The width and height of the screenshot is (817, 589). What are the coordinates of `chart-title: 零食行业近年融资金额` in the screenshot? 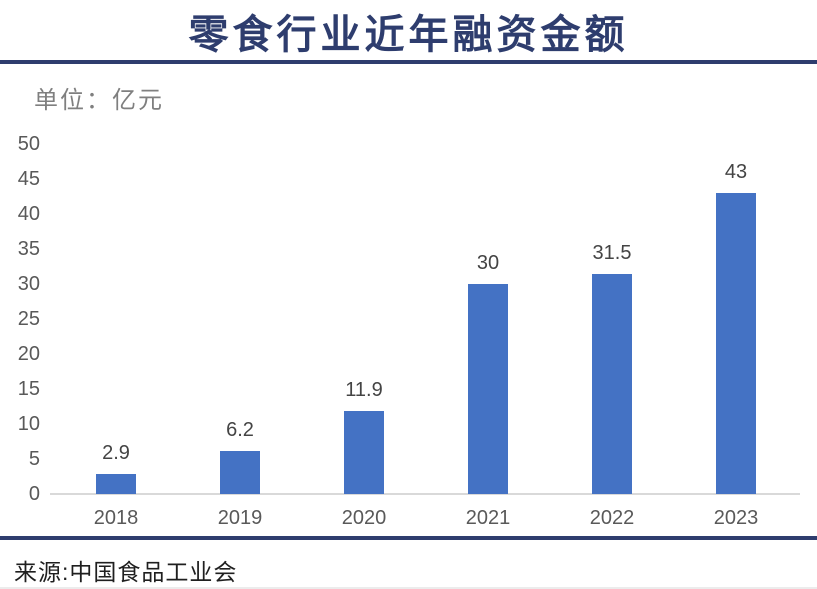 It's located at (408, 35).